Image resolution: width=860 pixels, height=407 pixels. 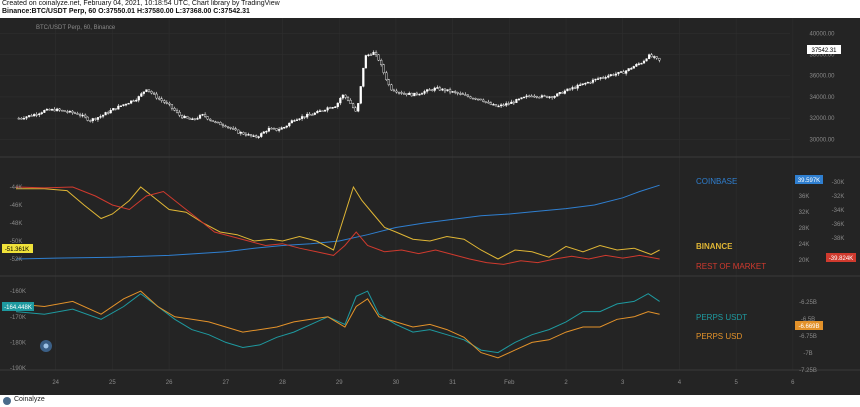 I want to click on exchange-right-axis-2: 36K 32K 28K 24K 20K, so click(x=804, y=229).